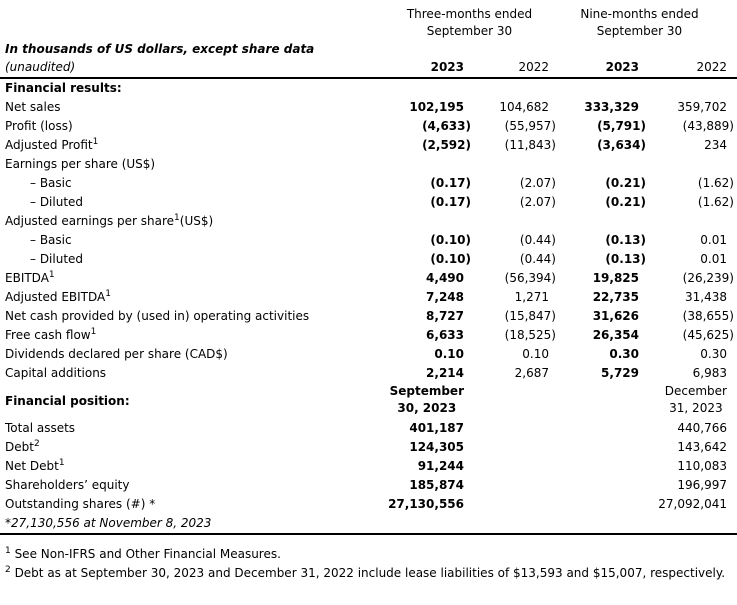  What do you see at coordinates (691, 485) in the screenshot?
I see `cell-value: 196,997` at bounding box center [691, 485].